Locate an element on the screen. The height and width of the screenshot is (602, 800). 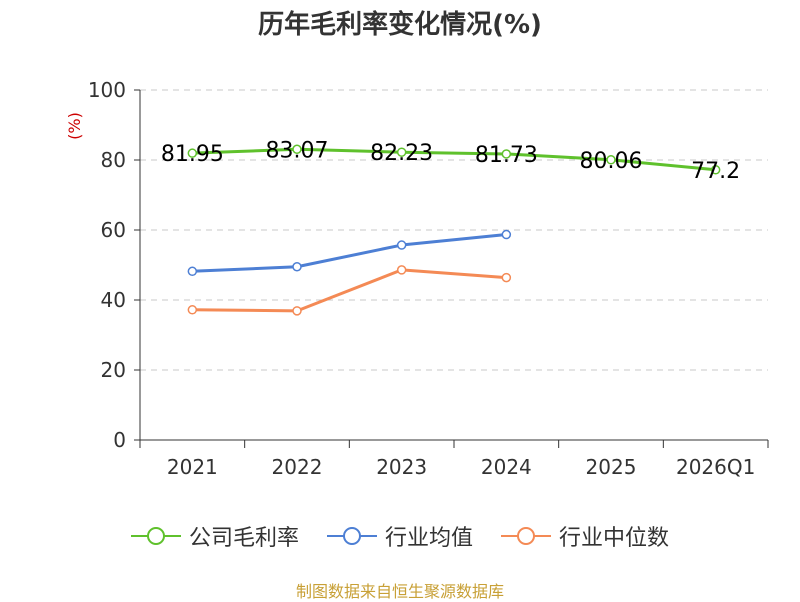
legend-label-industry-mean: 行业均值 is located at coordinates (428, 538).